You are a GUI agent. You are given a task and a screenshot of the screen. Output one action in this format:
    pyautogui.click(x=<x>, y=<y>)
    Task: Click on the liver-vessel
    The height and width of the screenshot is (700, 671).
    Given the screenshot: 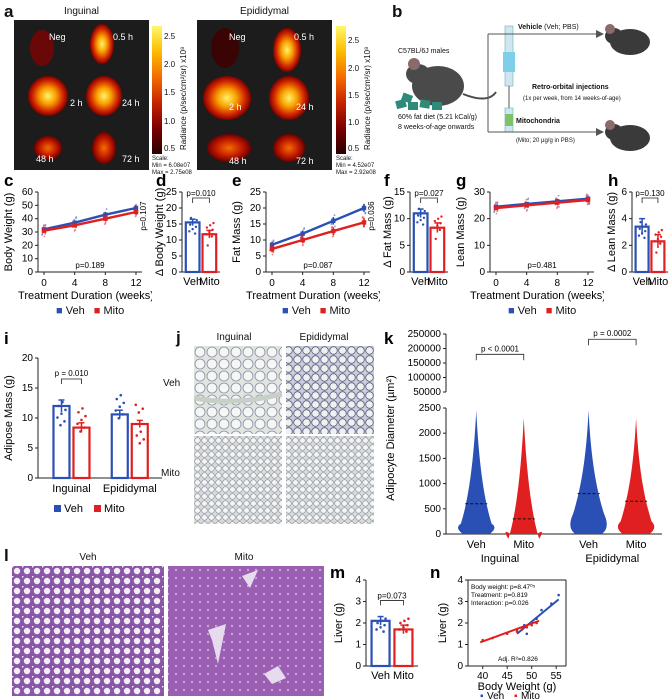 What is the action you would take?
    pyautogui.click(x=217, y=644)
    